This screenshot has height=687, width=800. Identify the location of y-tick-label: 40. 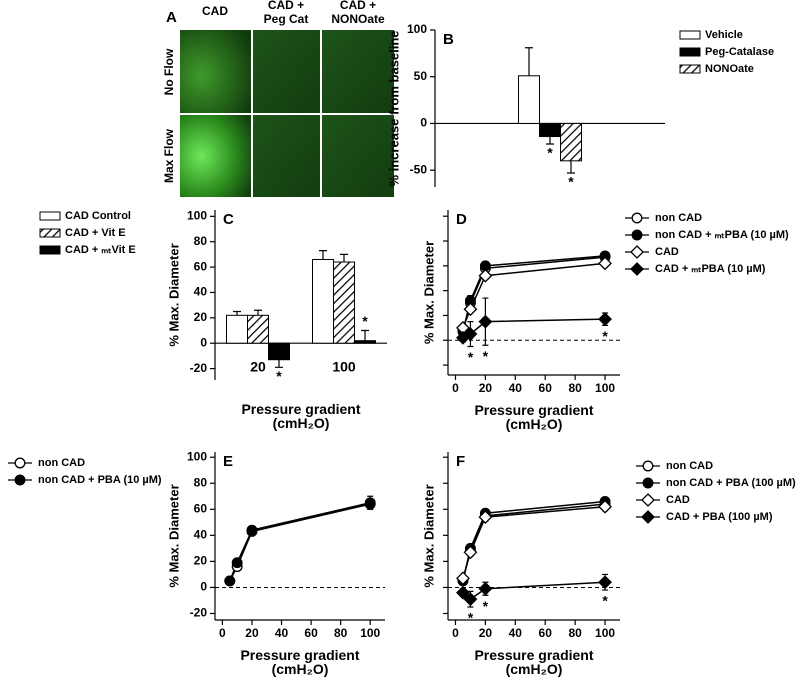
(201, 535).